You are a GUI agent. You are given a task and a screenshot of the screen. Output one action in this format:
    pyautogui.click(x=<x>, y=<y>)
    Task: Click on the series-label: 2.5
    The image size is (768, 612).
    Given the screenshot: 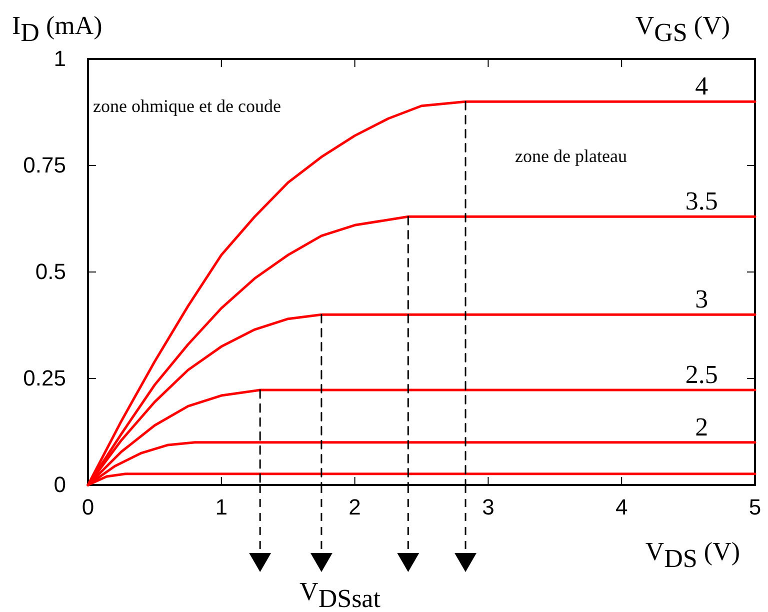 What is the action you would take?
    pyautogui.click(x=701, y=374)
    